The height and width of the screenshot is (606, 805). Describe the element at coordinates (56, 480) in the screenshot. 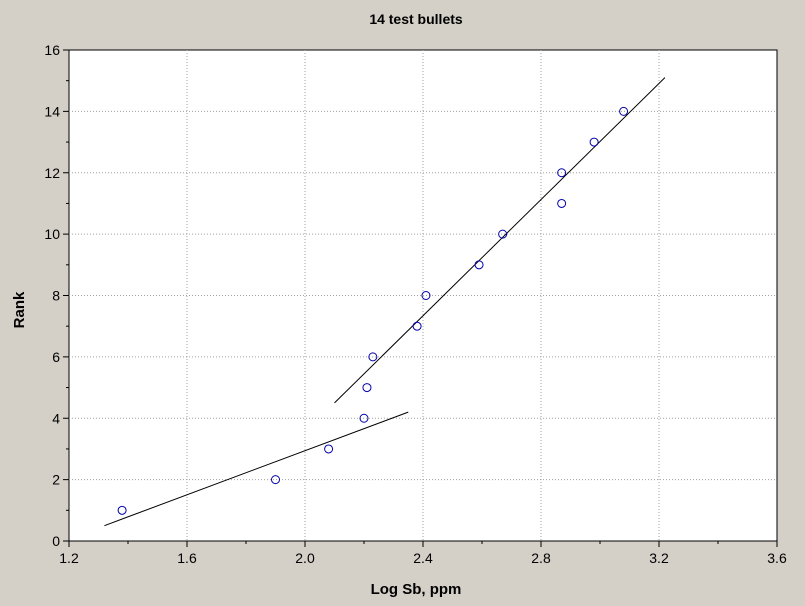

I see `y-tick-label: 2` at that location.